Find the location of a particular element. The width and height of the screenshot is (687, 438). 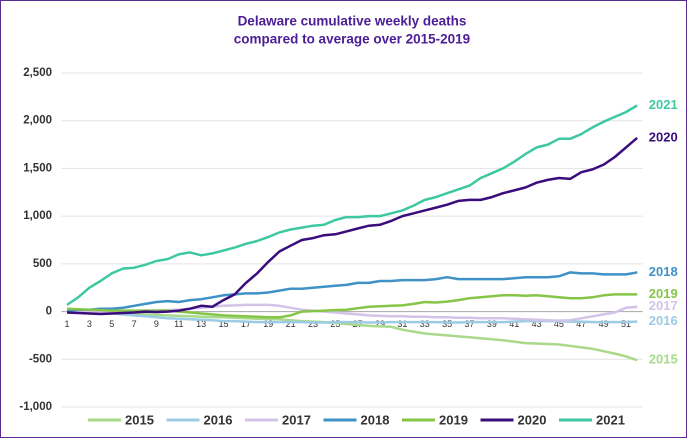

legend-label: 2016 is located at coordinates (218, 419).